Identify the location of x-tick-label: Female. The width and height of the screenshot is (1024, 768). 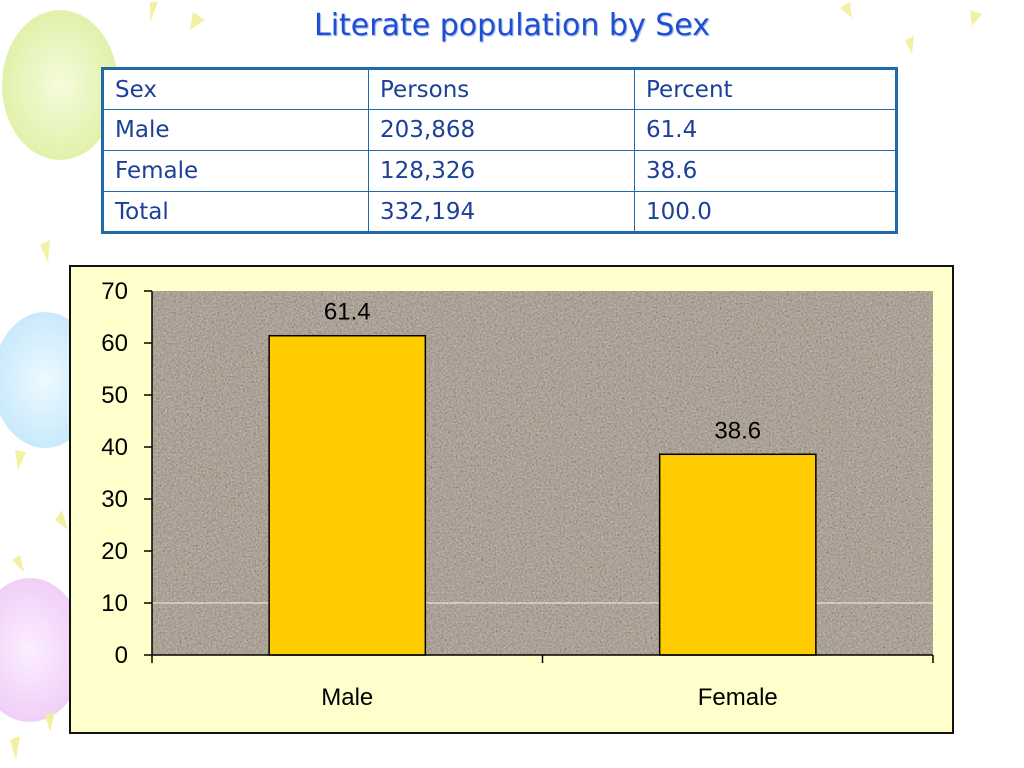
(738, 697).